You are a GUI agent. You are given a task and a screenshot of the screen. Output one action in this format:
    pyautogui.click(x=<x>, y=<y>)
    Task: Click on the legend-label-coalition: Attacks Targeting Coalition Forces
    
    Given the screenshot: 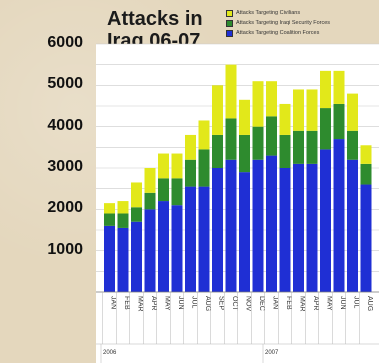 What is the action you would take?
    pyautogui.click(x=278, y=33)
    